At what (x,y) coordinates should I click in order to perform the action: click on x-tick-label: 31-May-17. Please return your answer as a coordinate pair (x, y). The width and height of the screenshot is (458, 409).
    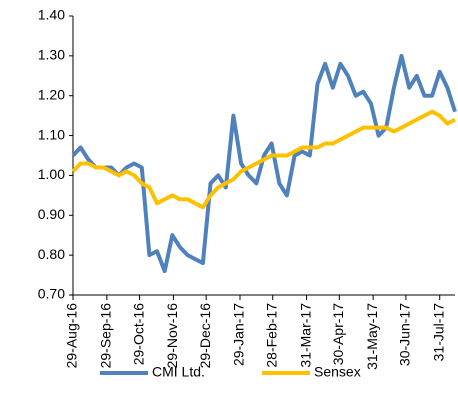
    Looking at the image, I should click on (372, 336).